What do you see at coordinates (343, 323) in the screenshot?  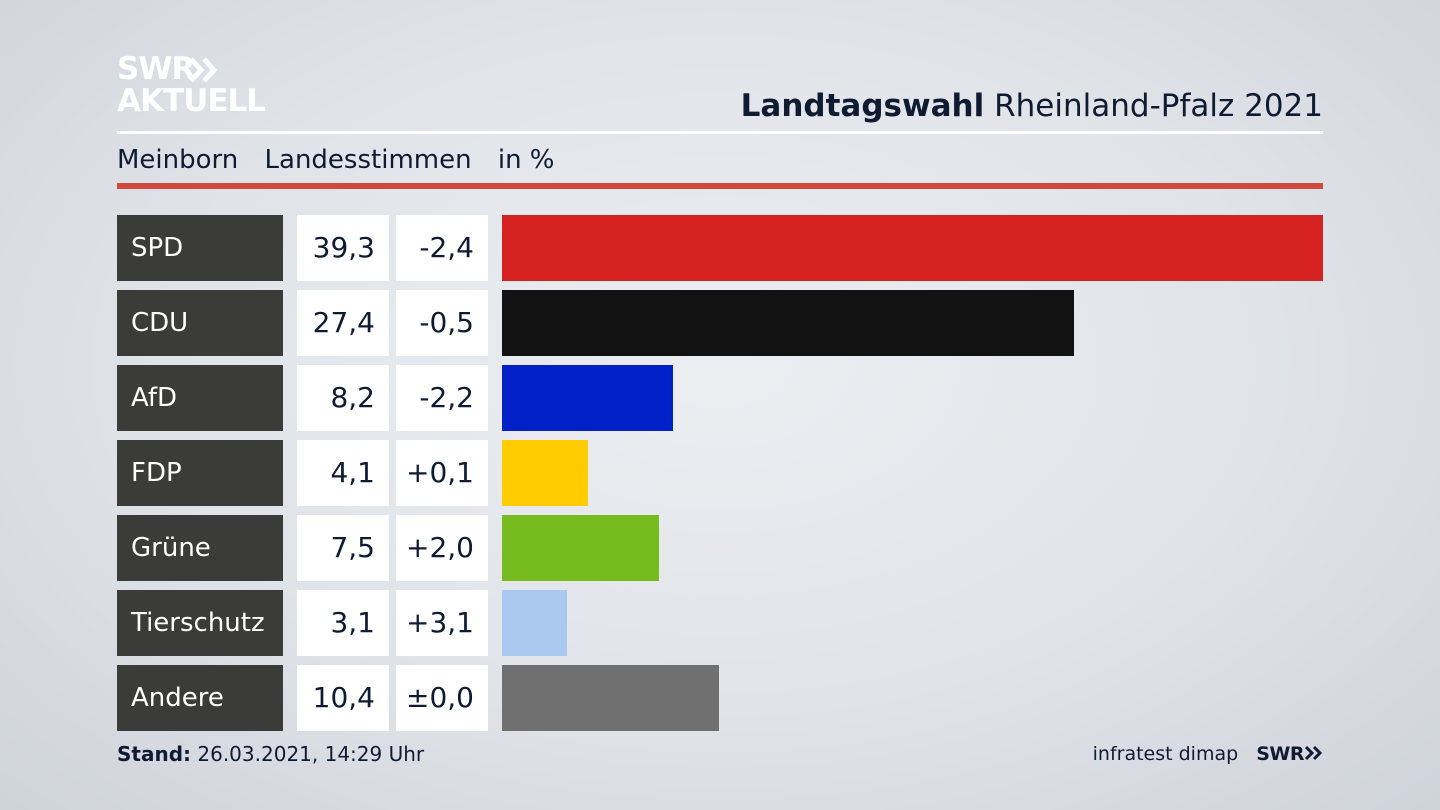 I see `vote-share-value: 27,4` at bounding box center [343, 323].